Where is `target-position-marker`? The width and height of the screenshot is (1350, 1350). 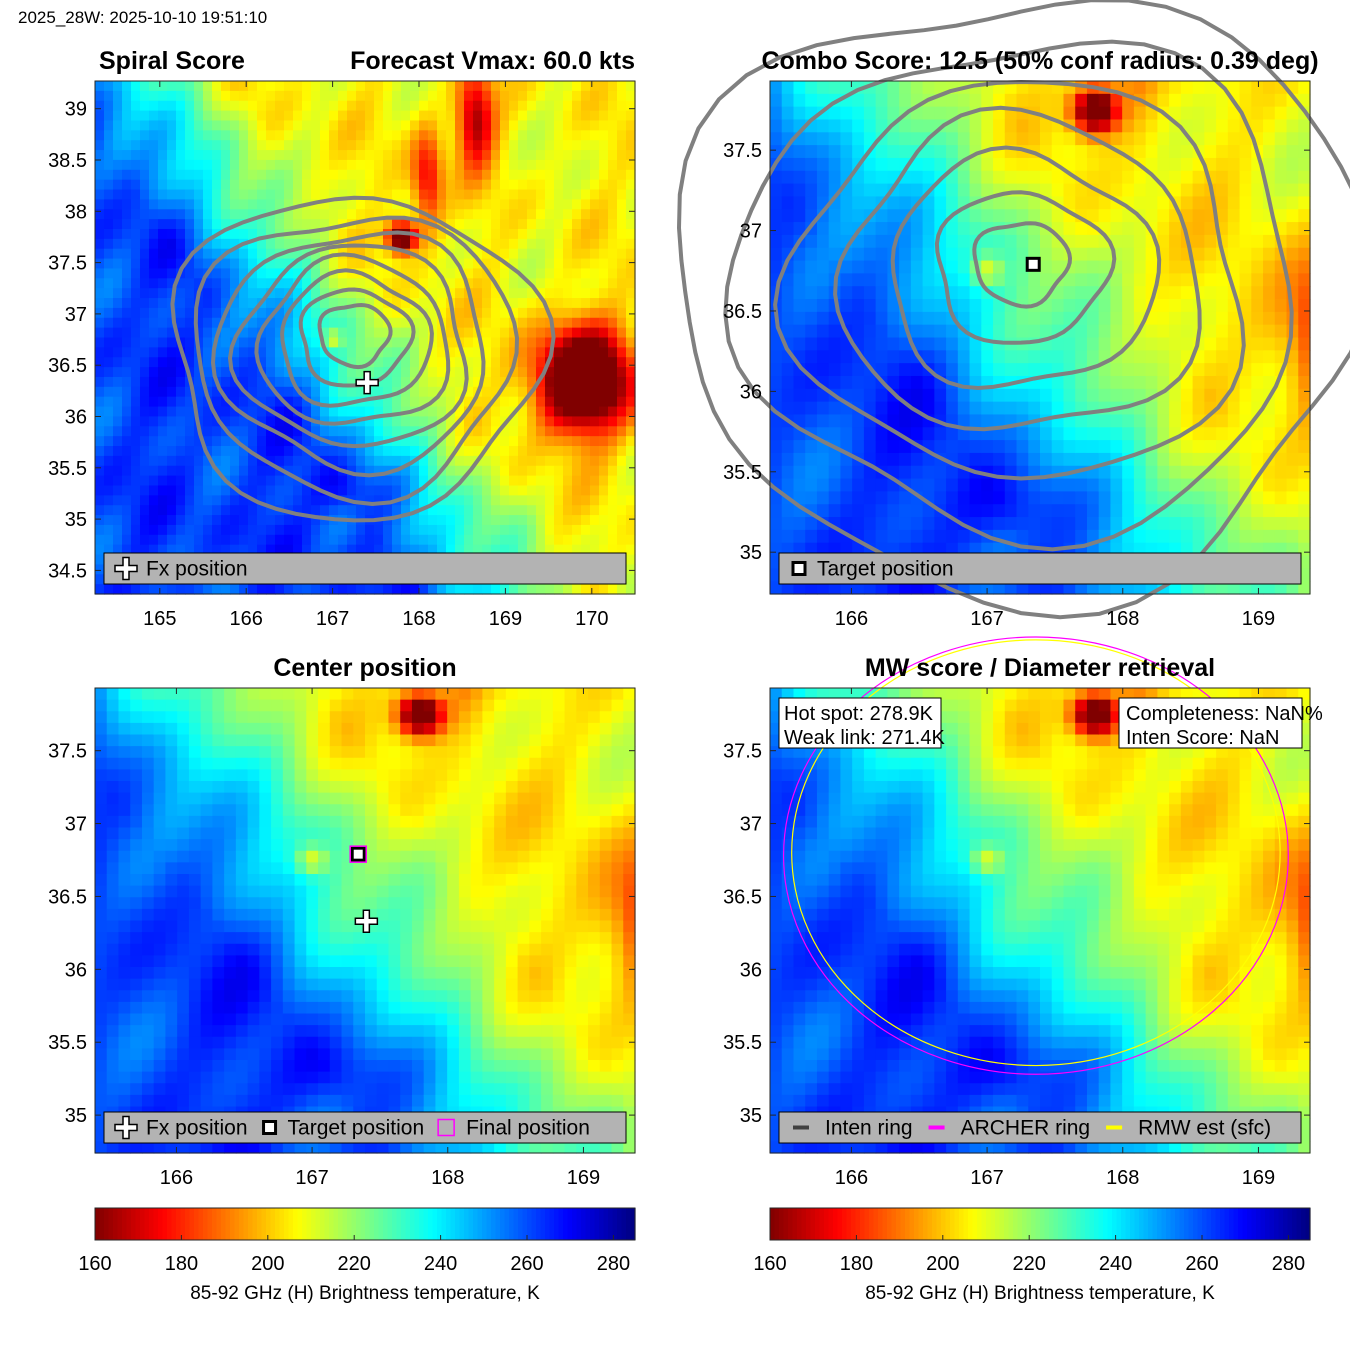
target-position-marker is located at coordinates (358, 854).